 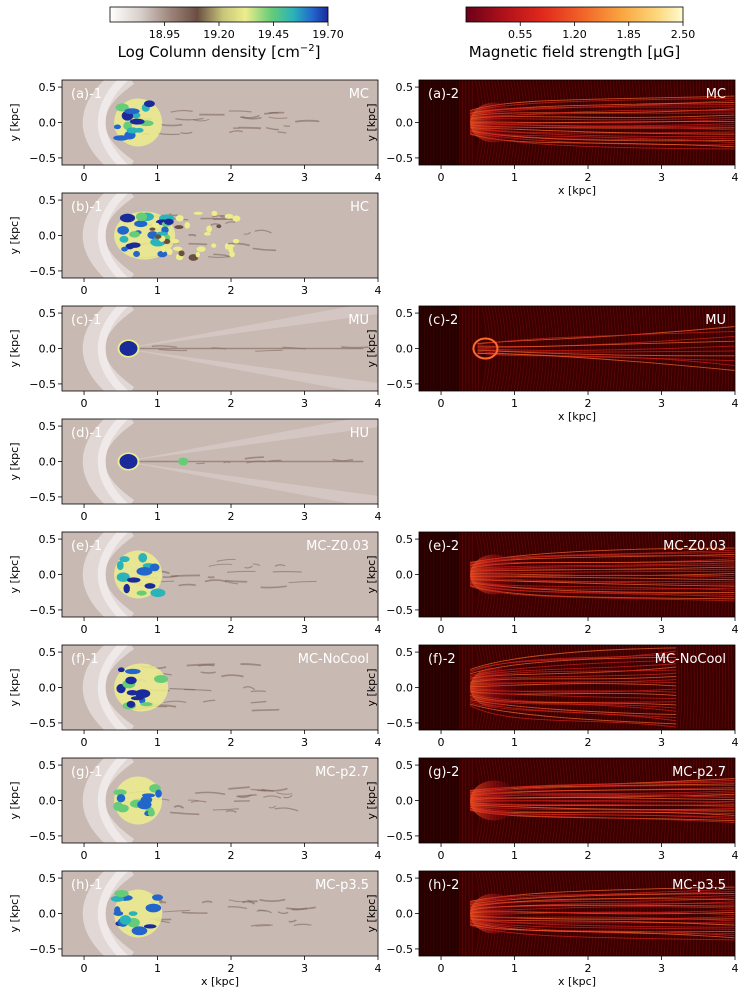 What do you see at coordinates (441, 177) in the screenshot?
I see `x-tick-label: 0` at bounding box center [441, 177].